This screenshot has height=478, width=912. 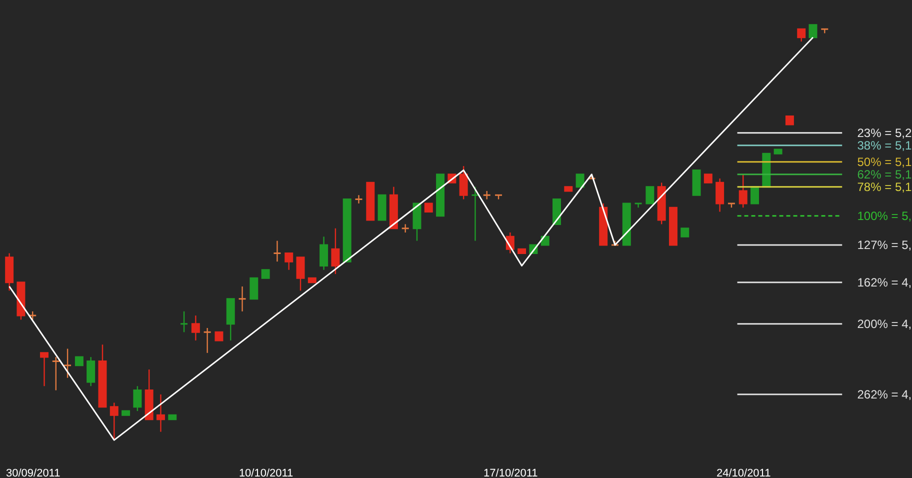 I want to click on text: 162% = 4,, so click(x=884, y=282).